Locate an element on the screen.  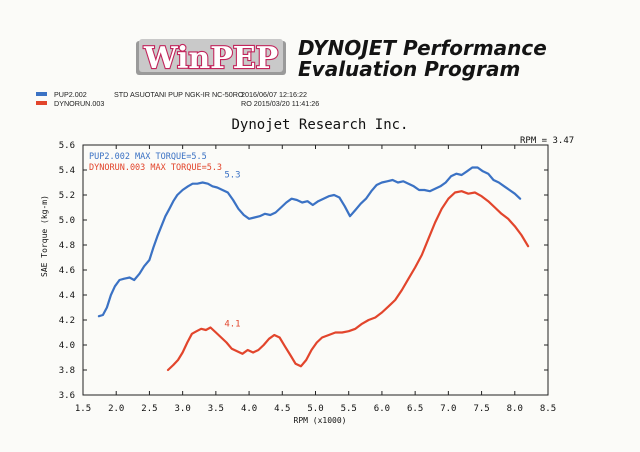
y-tick-label: 4.4 is located at coordinates (67, 296).